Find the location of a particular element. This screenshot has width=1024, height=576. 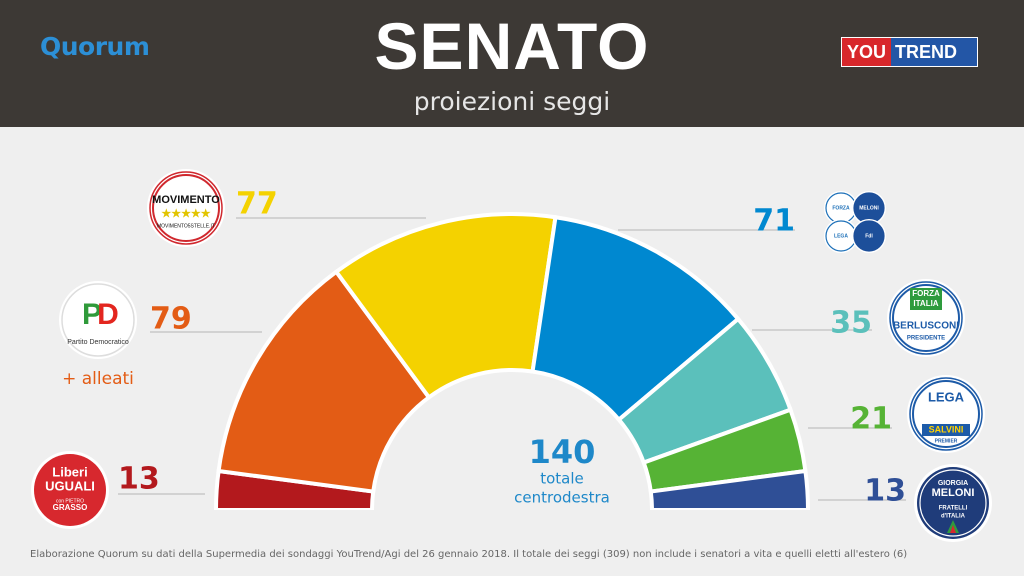

page-title: SENATO is located at coordinates (512, 46).